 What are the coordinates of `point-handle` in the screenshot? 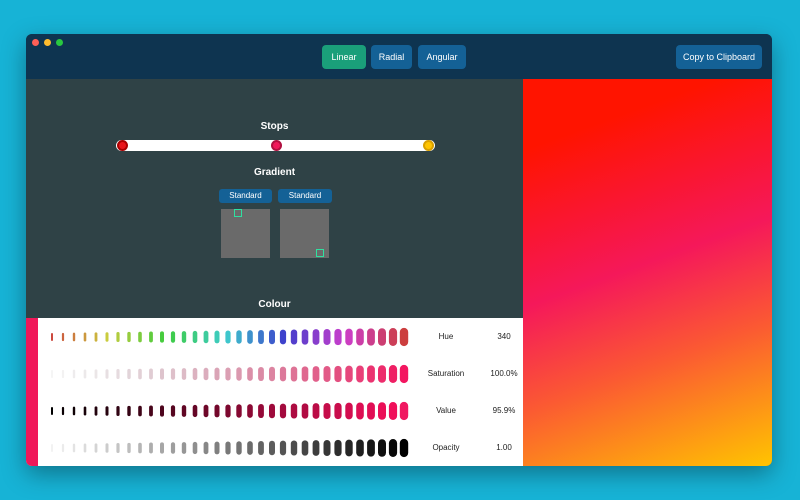 It's located at (320, 253).